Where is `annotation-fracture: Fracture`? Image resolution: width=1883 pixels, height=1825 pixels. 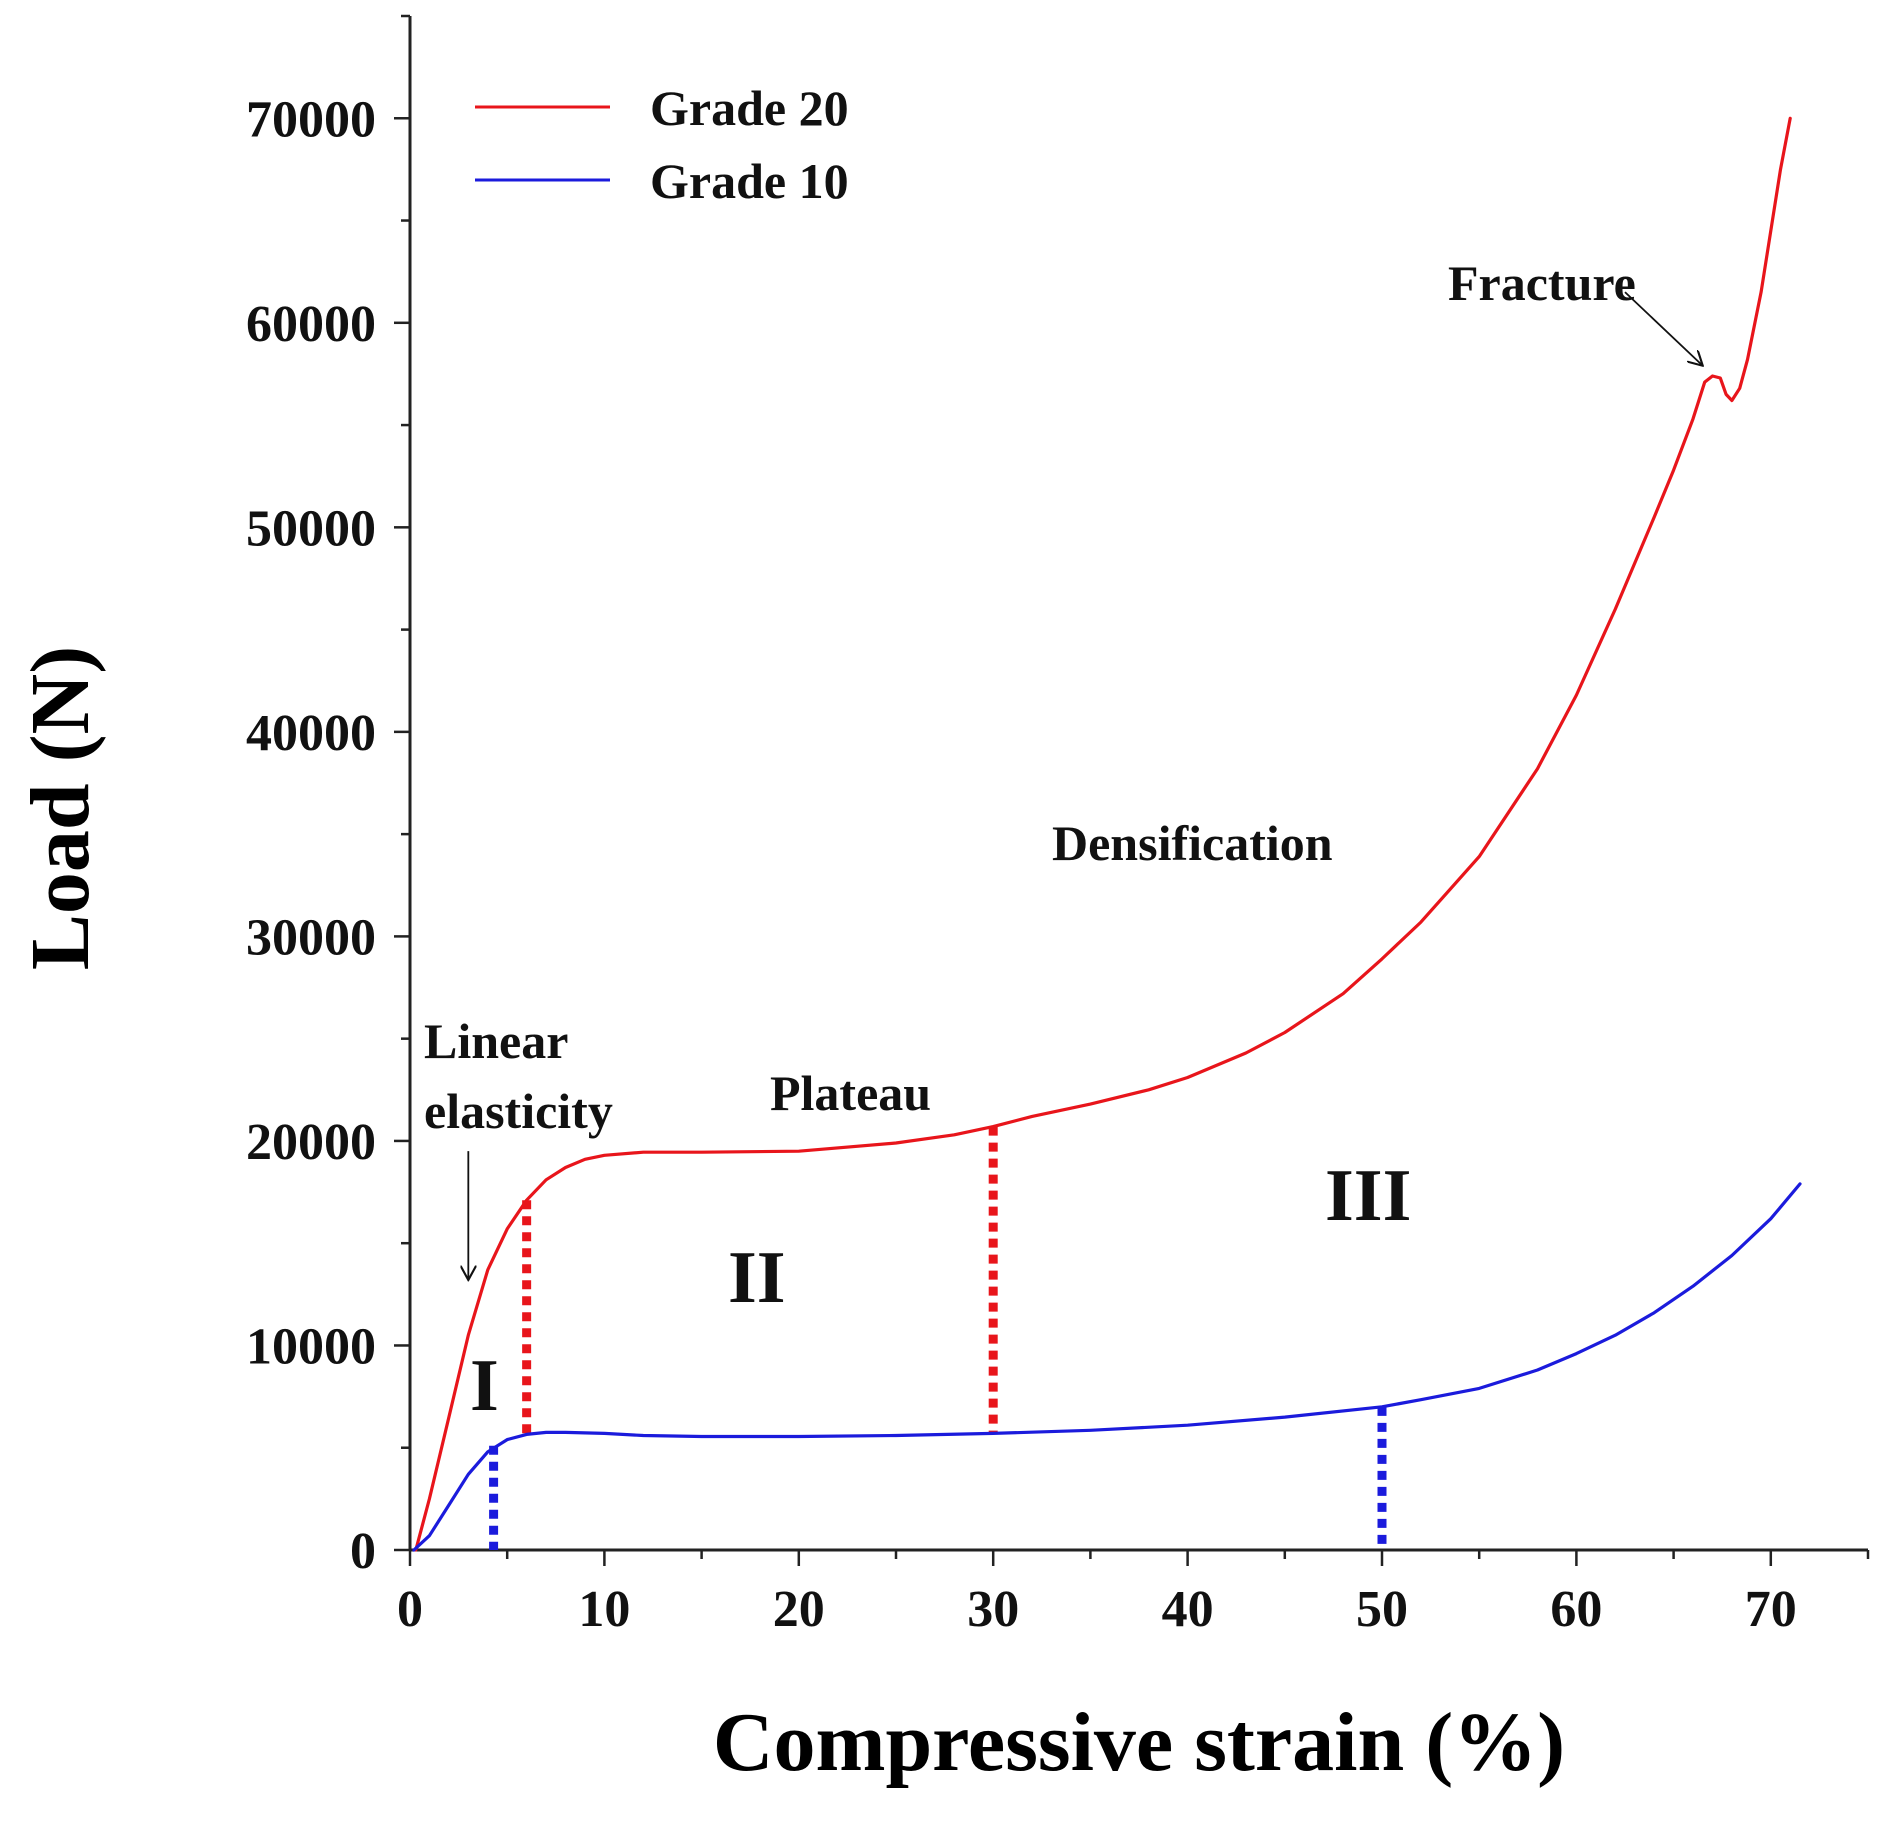 annotation-fracture: Fracture is located at coordinates (1542, 283).